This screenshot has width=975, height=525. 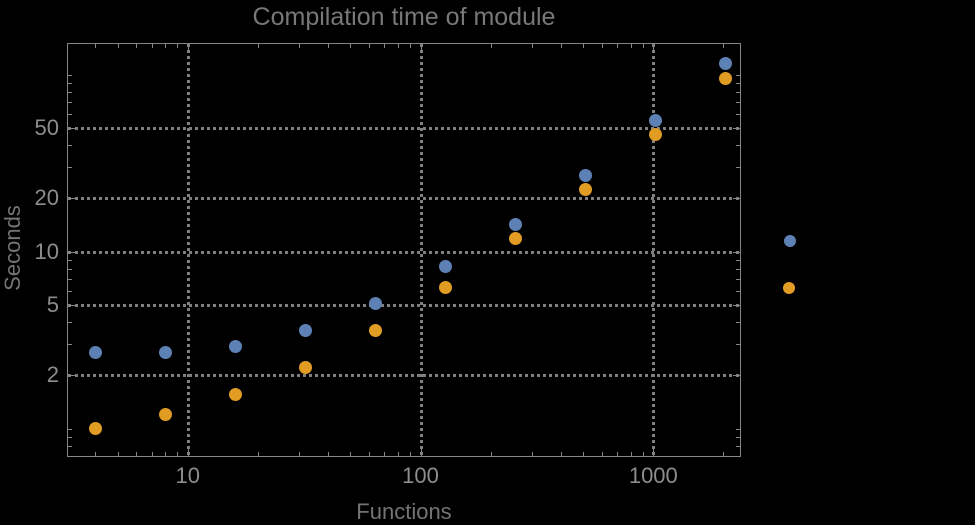 I want to click on legend-marker-blue, so click(x=790, y=241).